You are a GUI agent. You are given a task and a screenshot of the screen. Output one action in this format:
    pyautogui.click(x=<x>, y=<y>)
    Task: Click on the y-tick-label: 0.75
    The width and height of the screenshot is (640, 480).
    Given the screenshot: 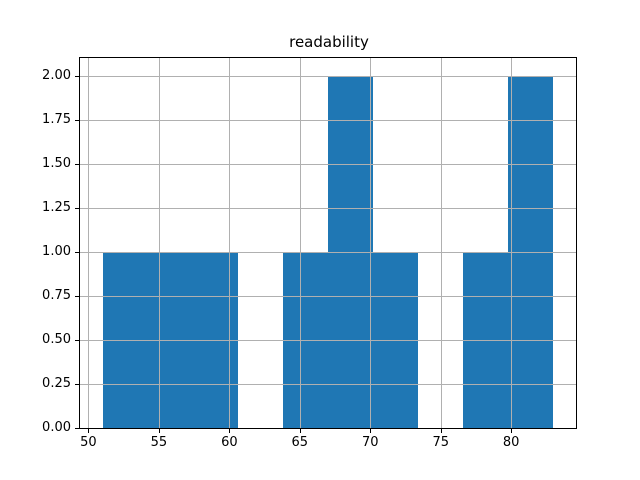 What is the action you would take?
    pyautogui.click(x=56, y=295)
    